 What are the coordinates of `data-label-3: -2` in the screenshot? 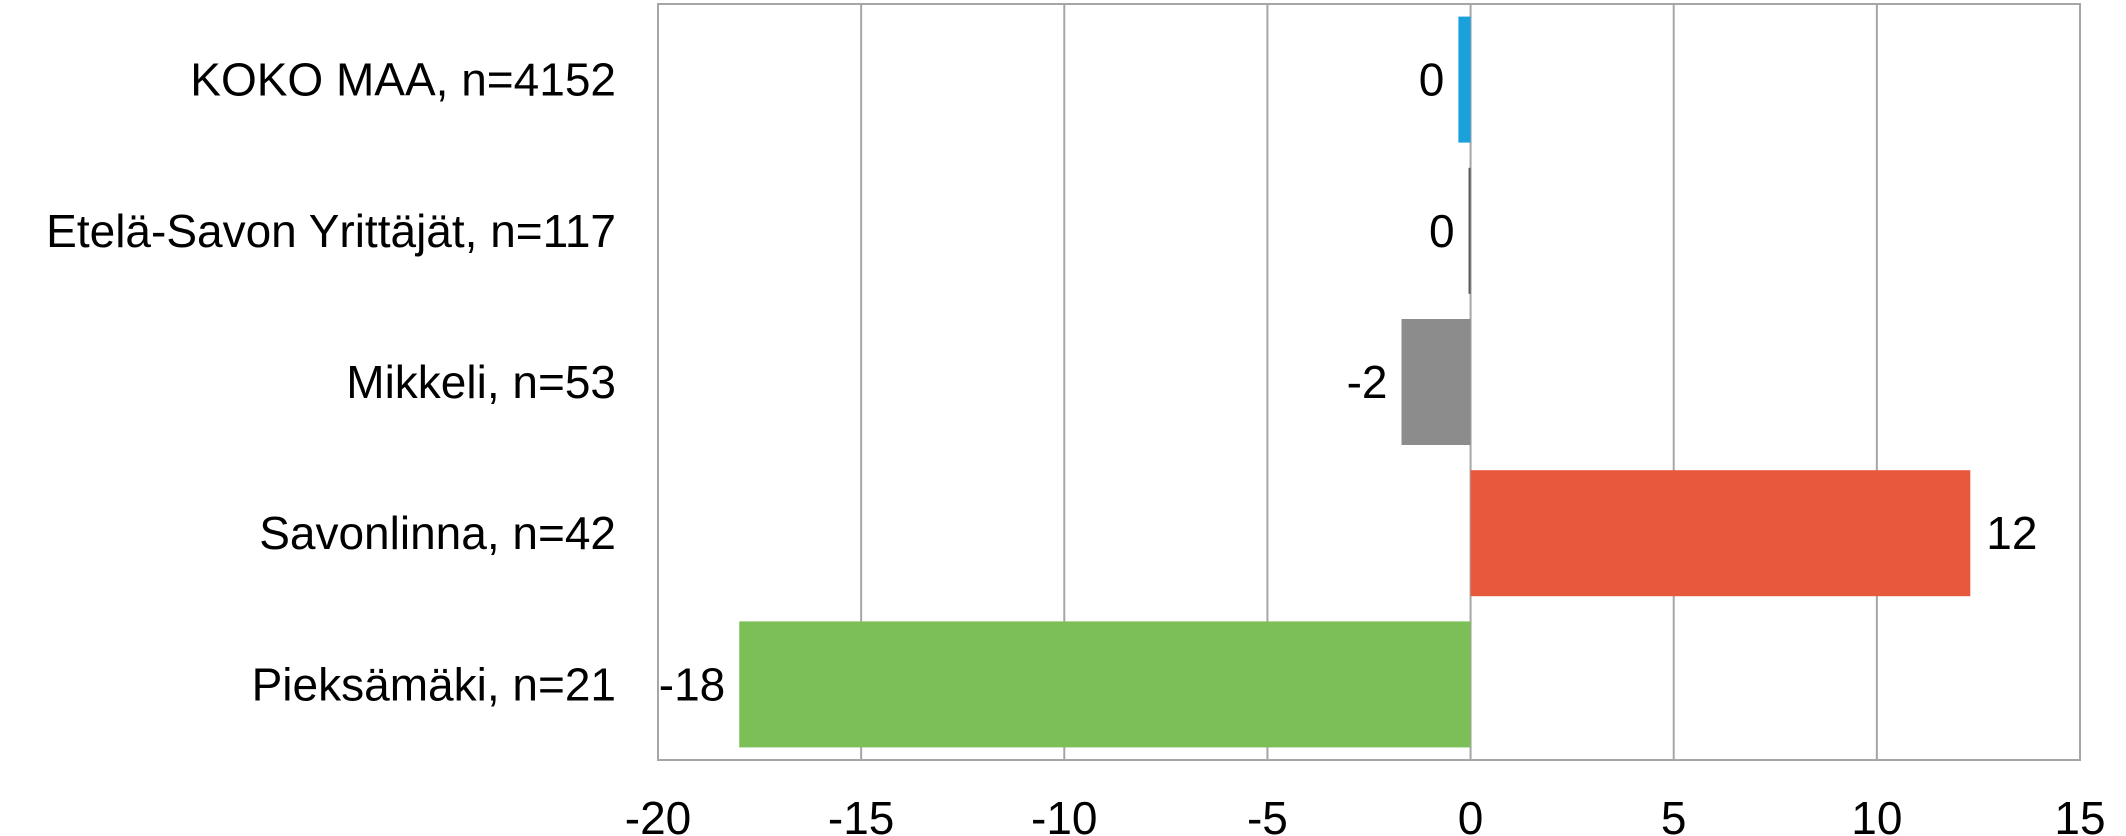 It's located at (1367, 382).